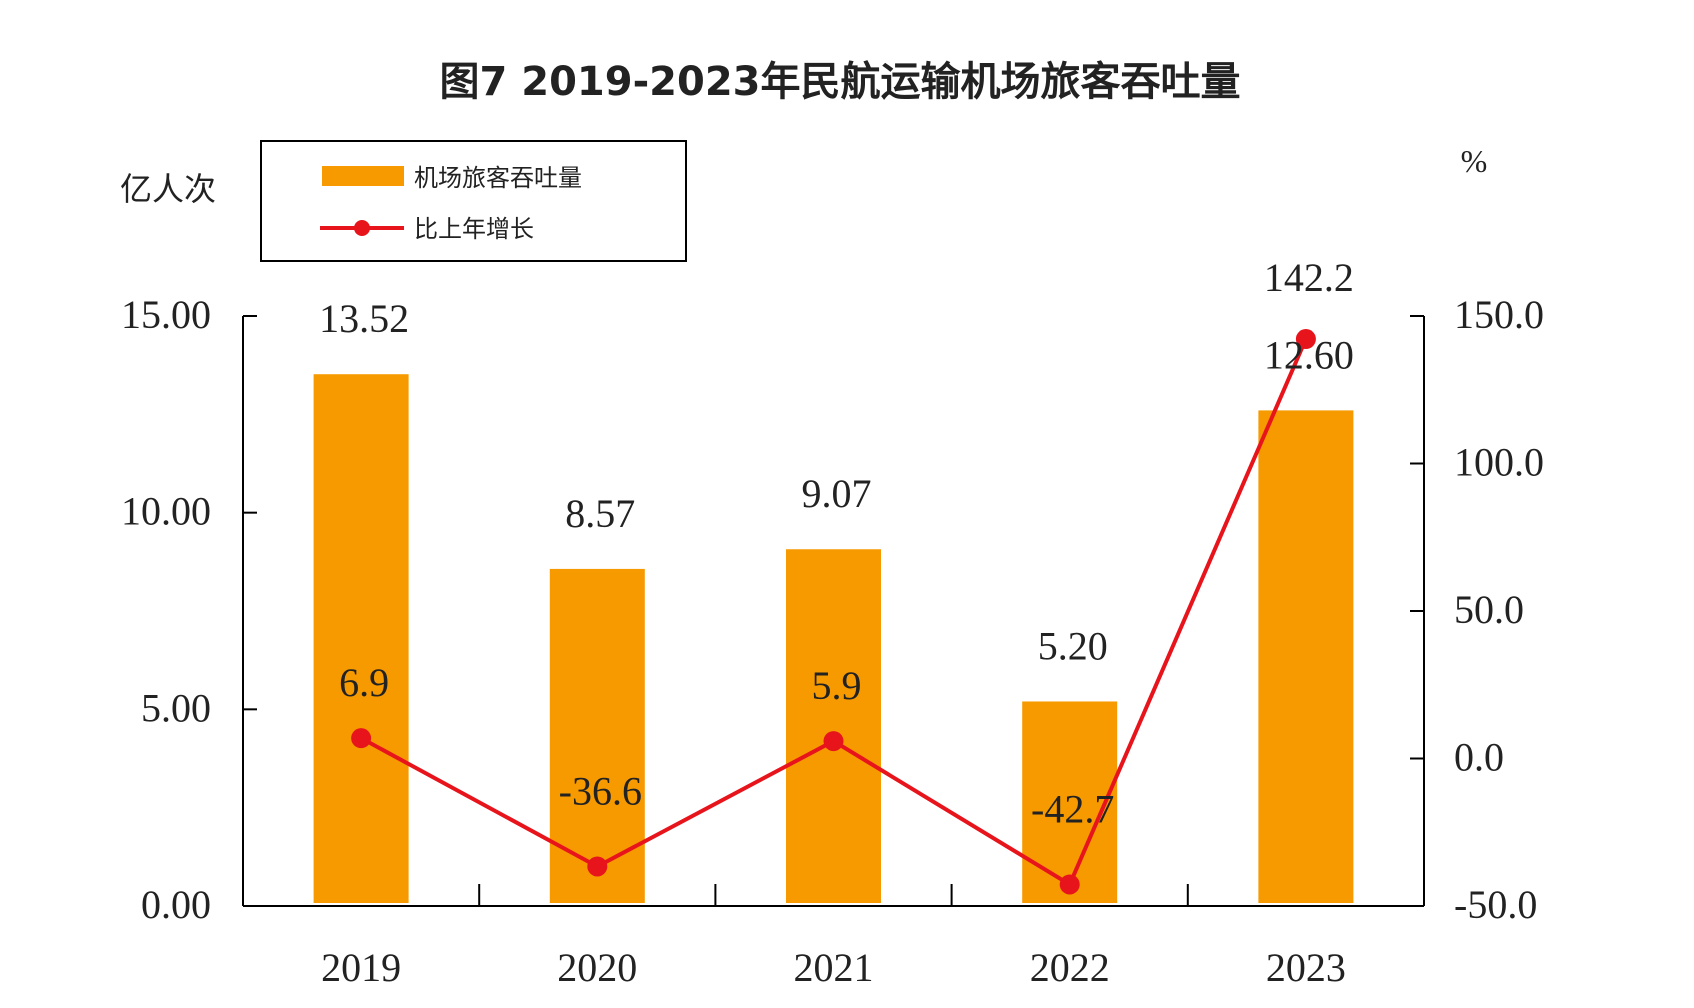 This screenshot has width=1694, height=1008. Describe the element at coordinates (362, 228) in the screenshot. I see `legend-line-marker` at that location.